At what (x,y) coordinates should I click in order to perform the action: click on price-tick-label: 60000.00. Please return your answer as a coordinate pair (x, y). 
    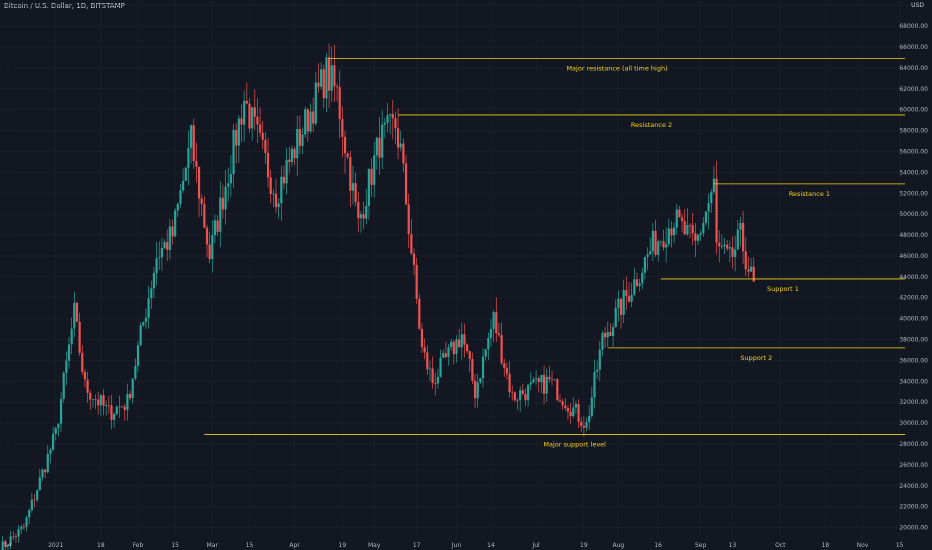
    Looking at the image, I should click on (913, 110).